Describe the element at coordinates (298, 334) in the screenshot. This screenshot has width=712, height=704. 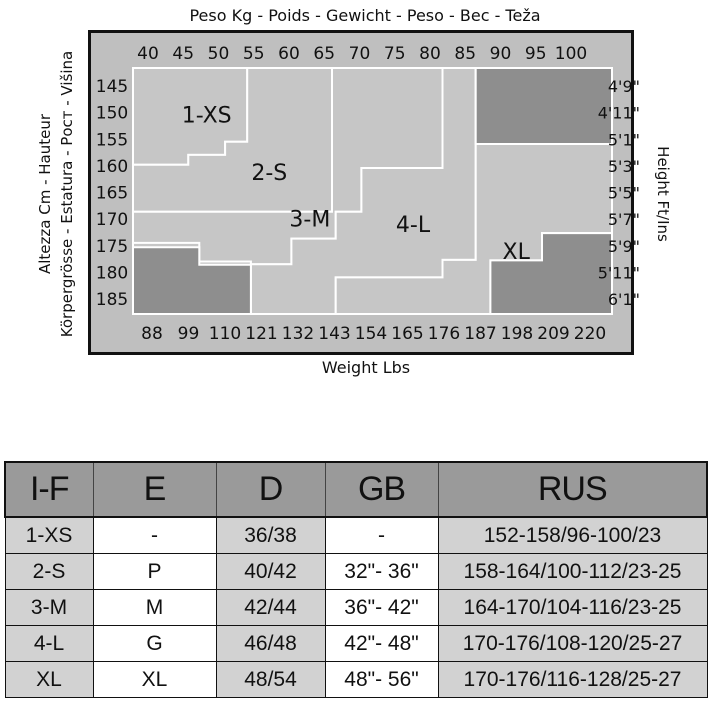
I see `lbs-tick-label: 132` at that location.